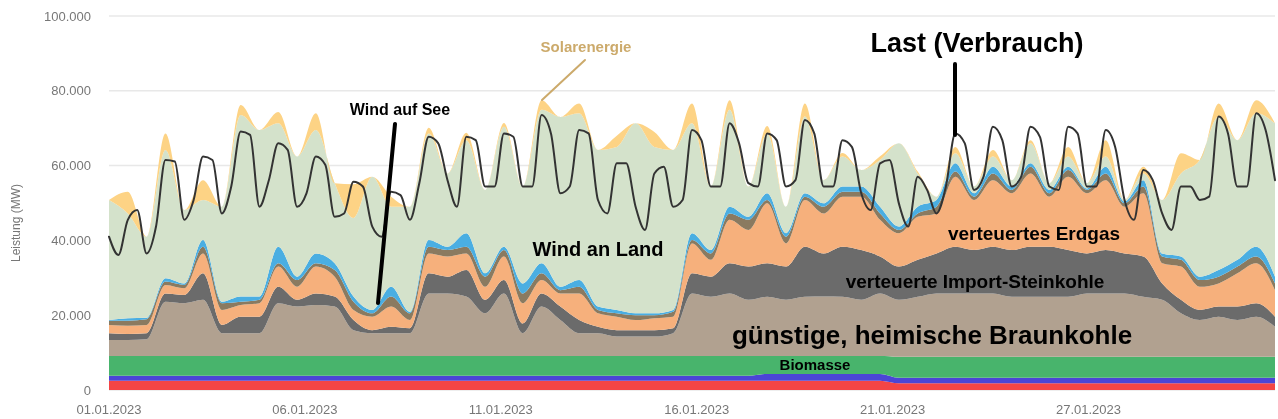  Describe the element at coordinates (932, 335) in the screenshot. I see `series-label: günstige, heimische Braunkohle` at that location.